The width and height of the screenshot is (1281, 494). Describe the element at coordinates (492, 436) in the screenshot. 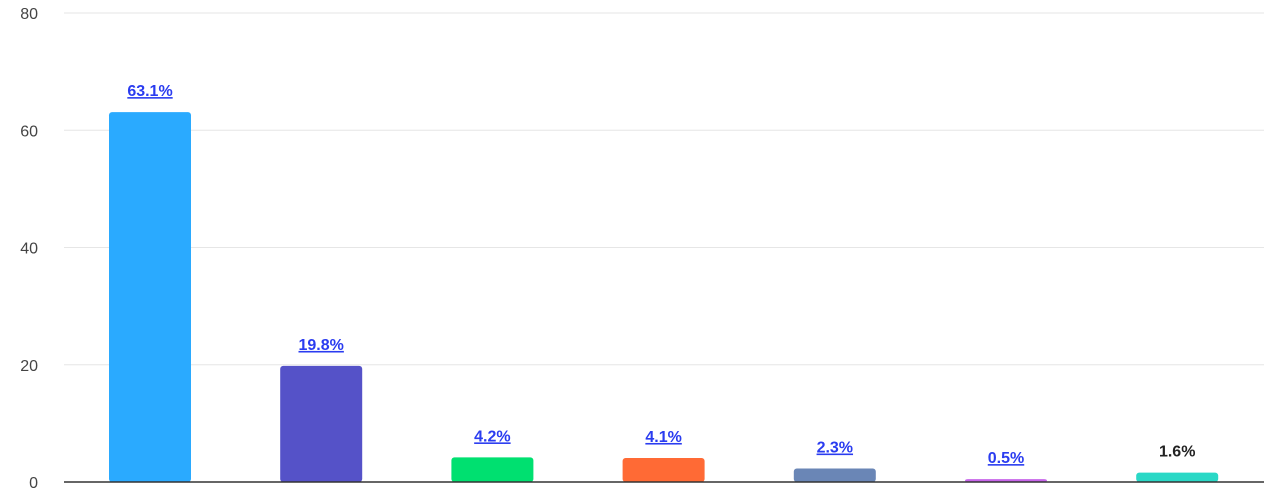

I see `data-label-3: 4.2%` at that location.